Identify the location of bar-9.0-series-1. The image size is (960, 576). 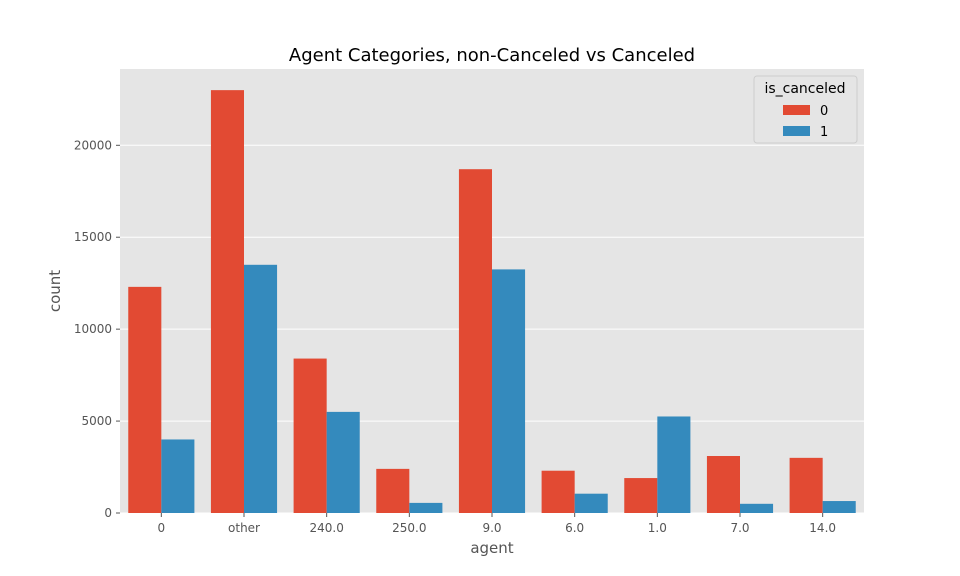
(509, 391).